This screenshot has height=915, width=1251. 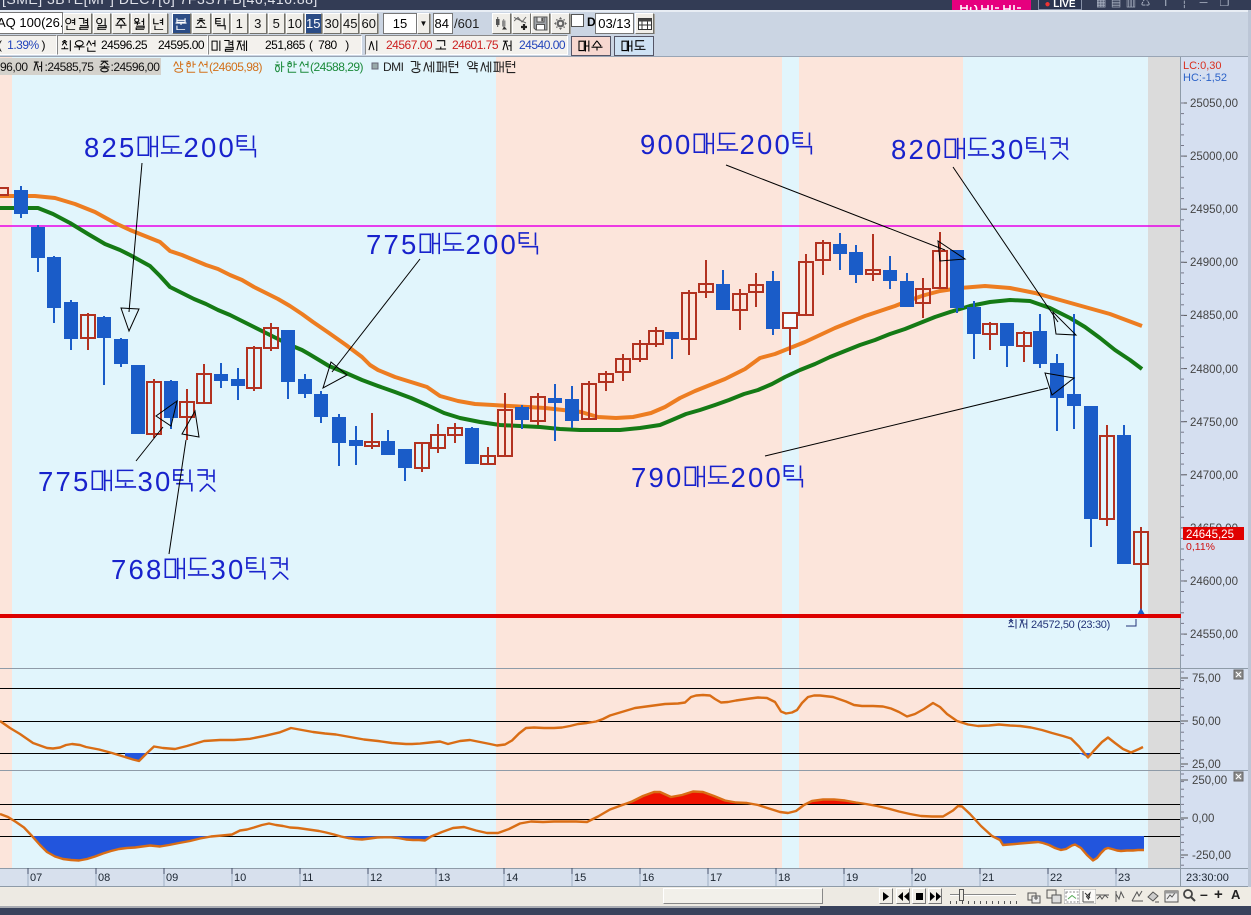 What do you see at coordinates (444, 878) in the screenshot?
I see `svg-text: 13` at bounding box center [444, 878].